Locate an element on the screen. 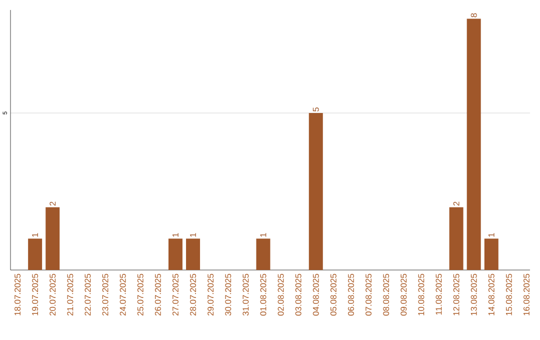 The image size is (540, 340). x-tick-label: 12.08.2025 is located at coordinates (456, 295).